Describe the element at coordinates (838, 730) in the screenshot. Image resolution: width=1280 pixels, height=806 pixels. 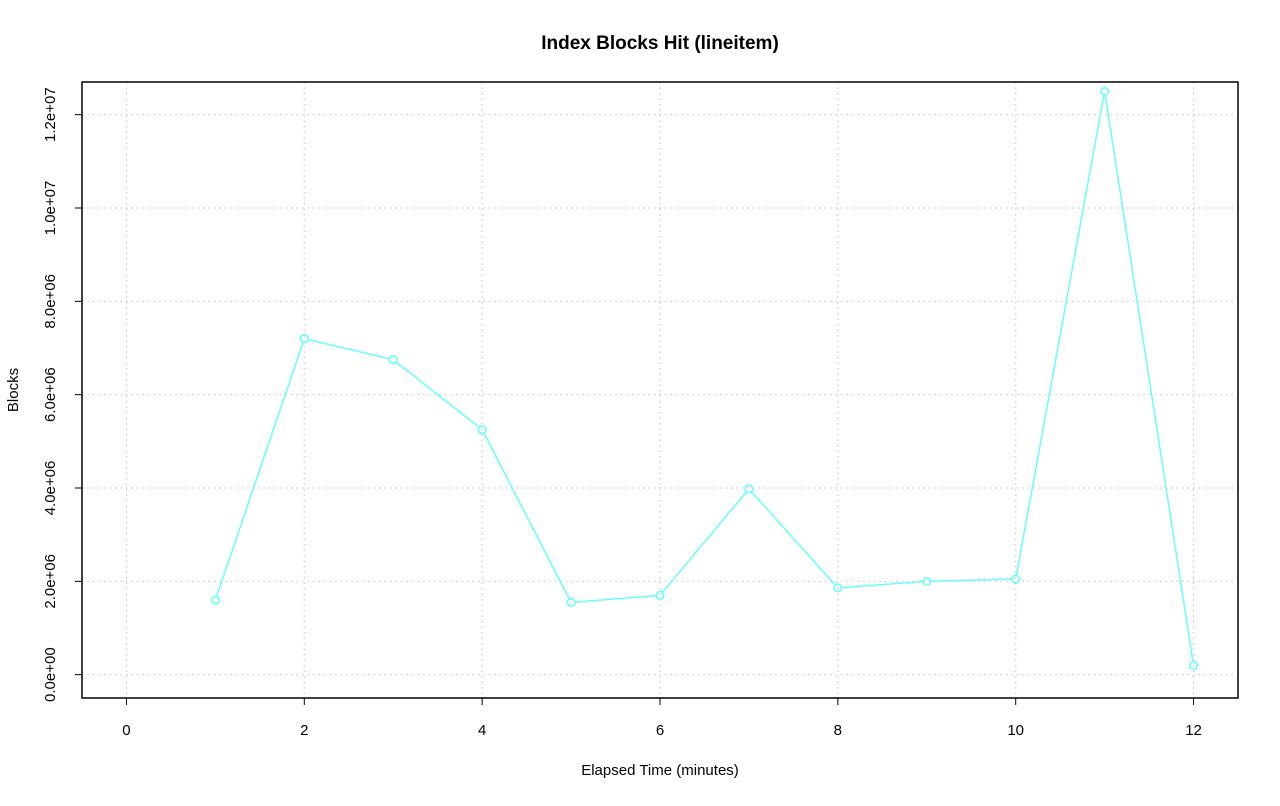
I see `x-tick-label: 8` at that location.